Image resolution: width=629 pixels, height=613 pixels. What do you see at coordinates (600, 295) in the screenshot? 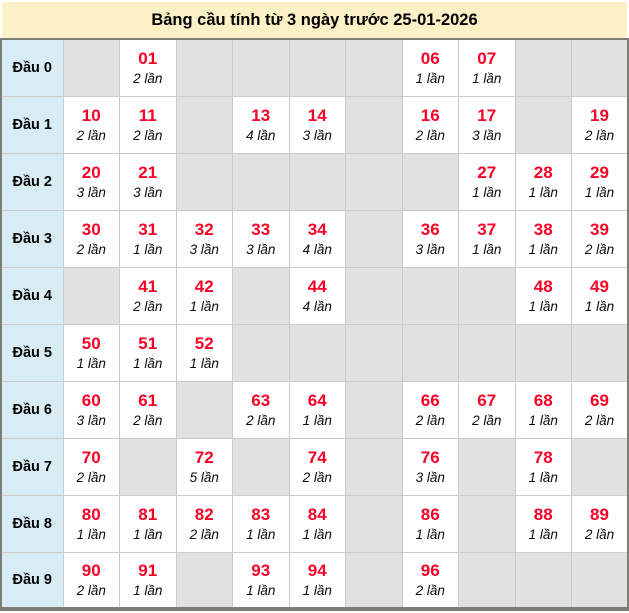
I see `number-cell: 49 1 lần` at bounding box center [600, 295].